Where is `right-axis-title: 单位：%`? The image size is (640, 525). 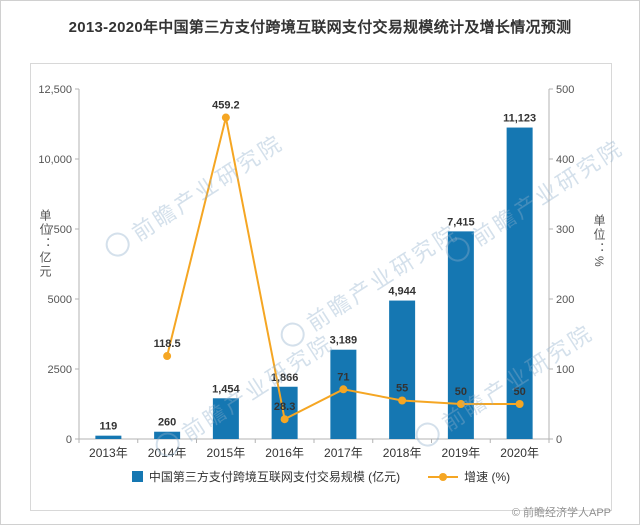 right-axis-title: 单位：% is located at coordinates (599, 241).